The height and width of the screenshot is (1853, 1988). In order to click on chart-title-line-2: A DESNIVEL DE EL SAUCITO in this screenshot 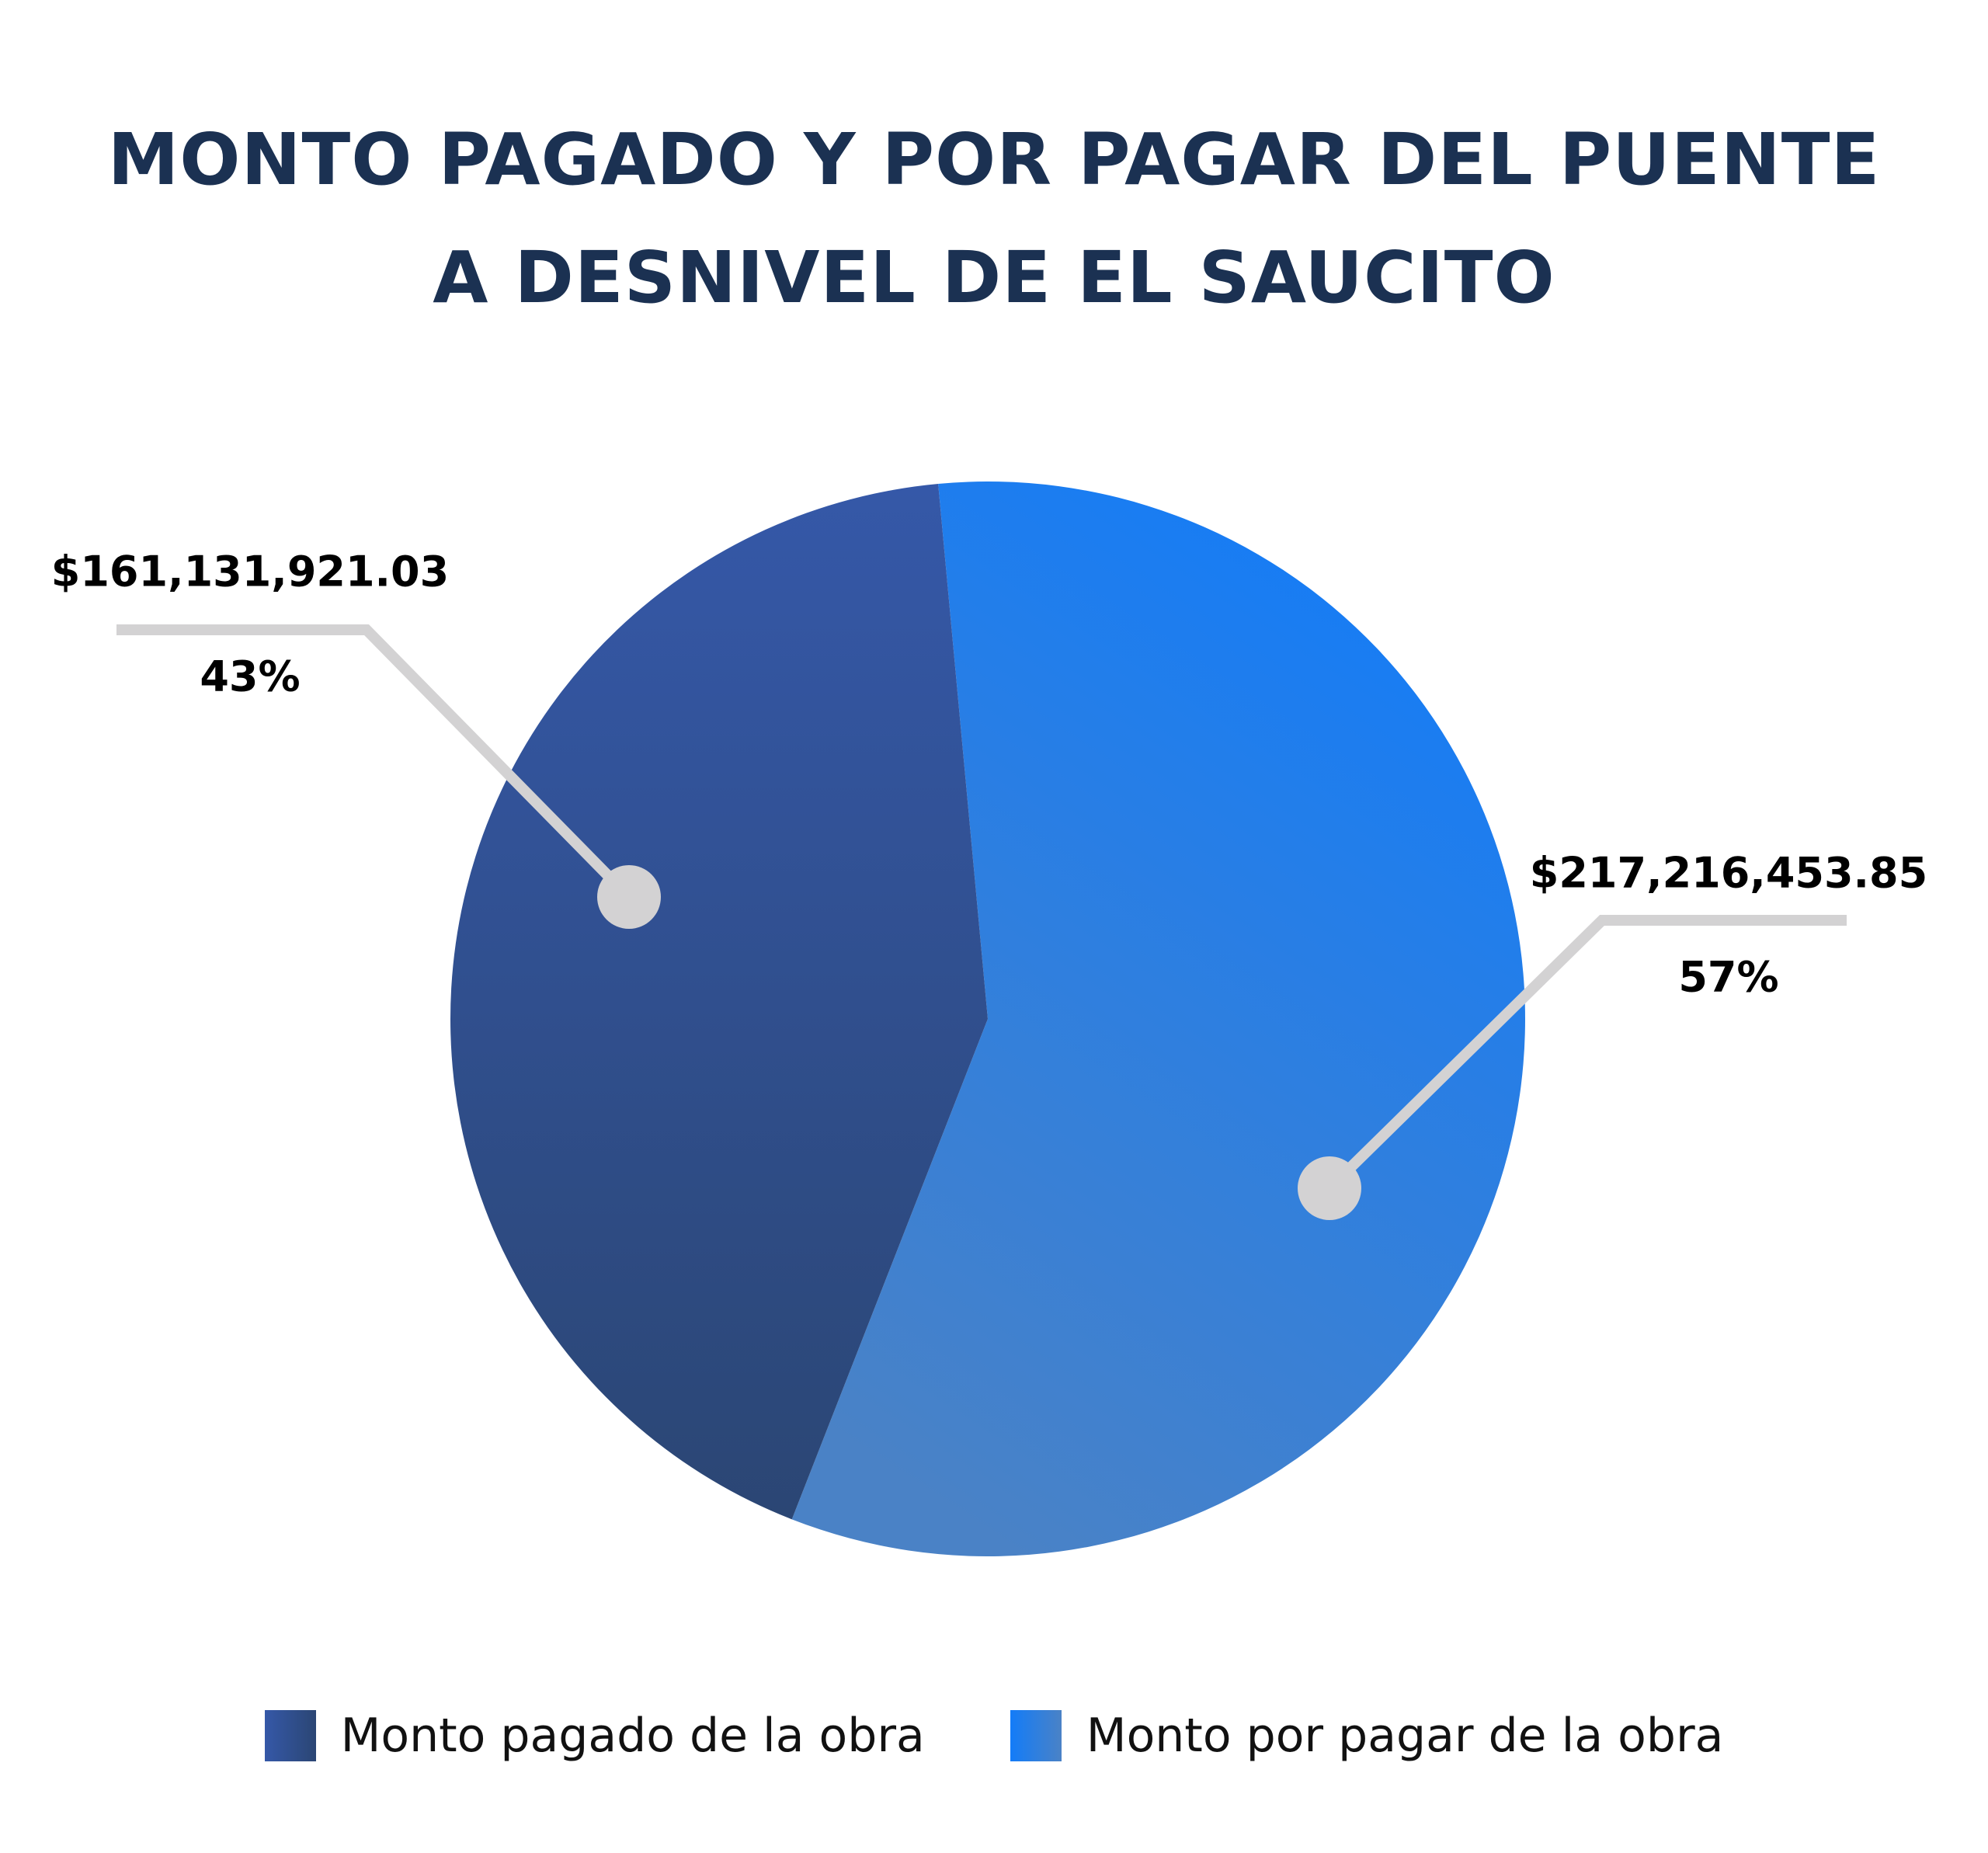, I will do `click(994, 277)`.